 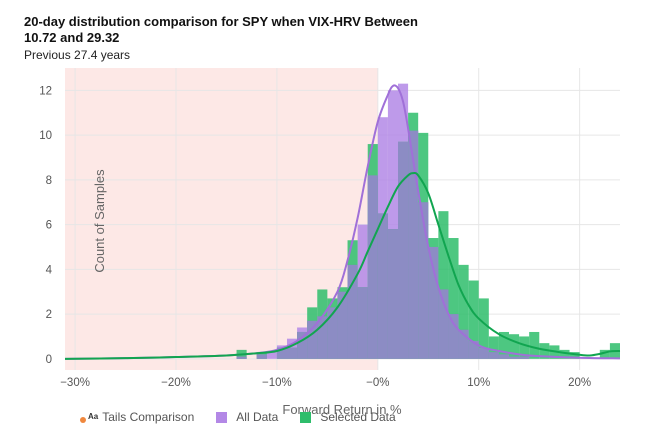 What do you see at coordinates (579, 383) in the screenshot?
I see `x-tick-label: 20%` at bounding box center [579, 383].